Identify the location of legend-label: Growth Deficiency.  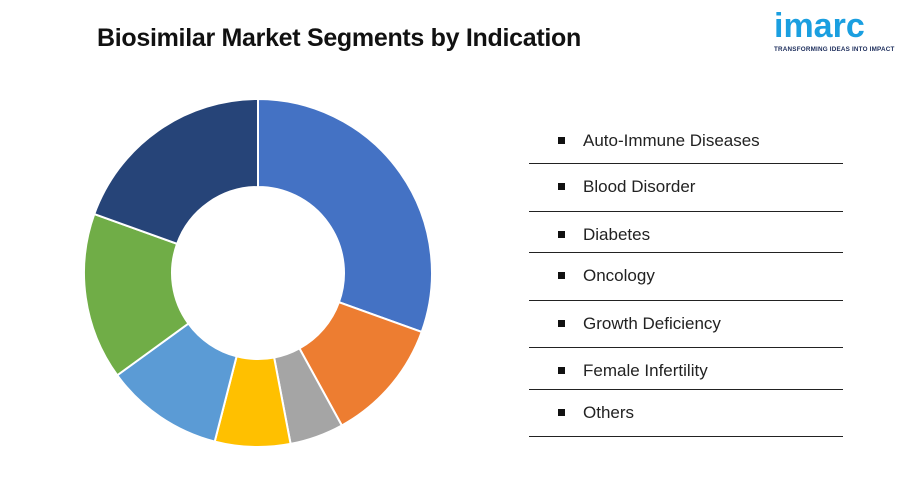
(652, 323).